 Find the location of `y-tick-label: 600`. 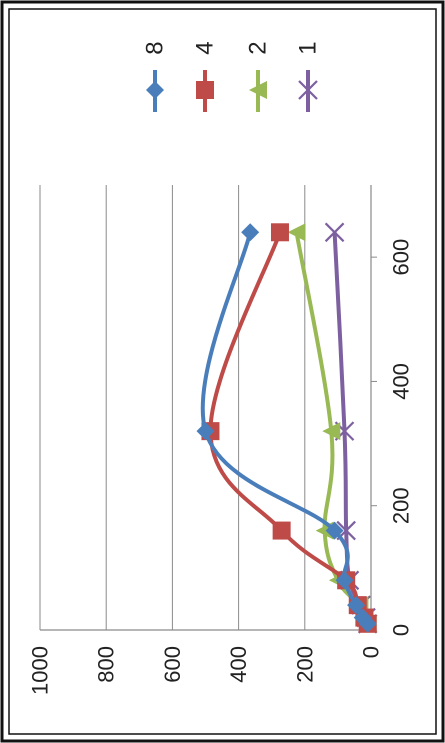

y-tick-label: 600 is located at coordinates (172, 664).